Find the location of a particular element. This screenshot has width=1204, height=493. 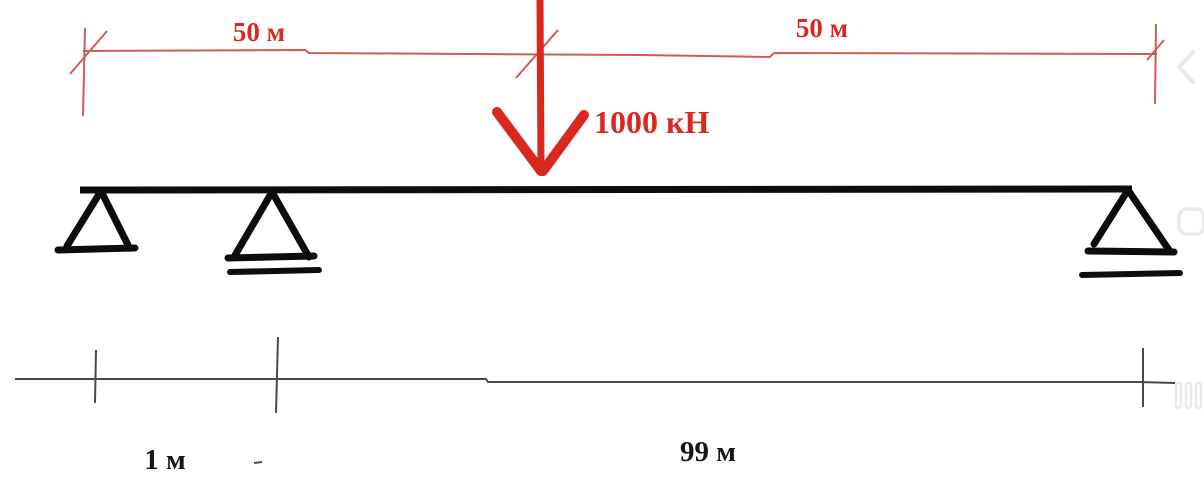

support-roller-right is located at coordinates (1131, 232).